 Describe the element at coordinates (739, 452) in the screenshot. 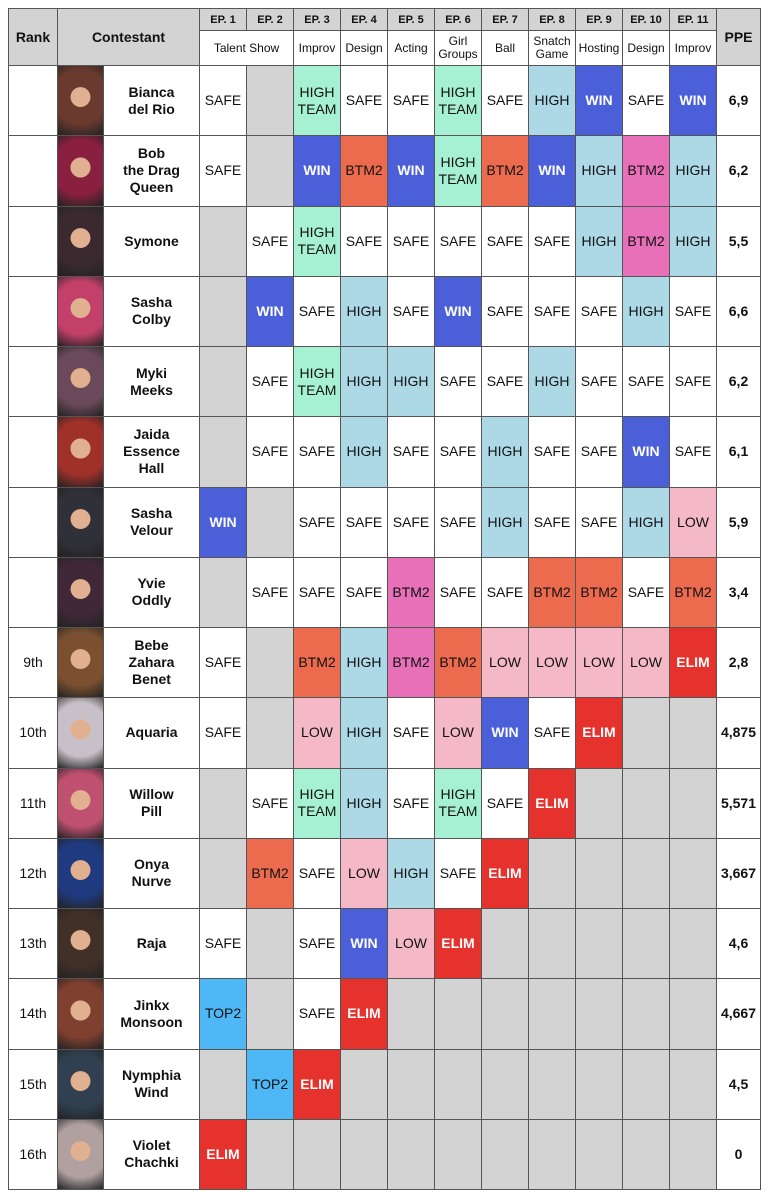

I see `ppe-cell: 6,1` at that location.